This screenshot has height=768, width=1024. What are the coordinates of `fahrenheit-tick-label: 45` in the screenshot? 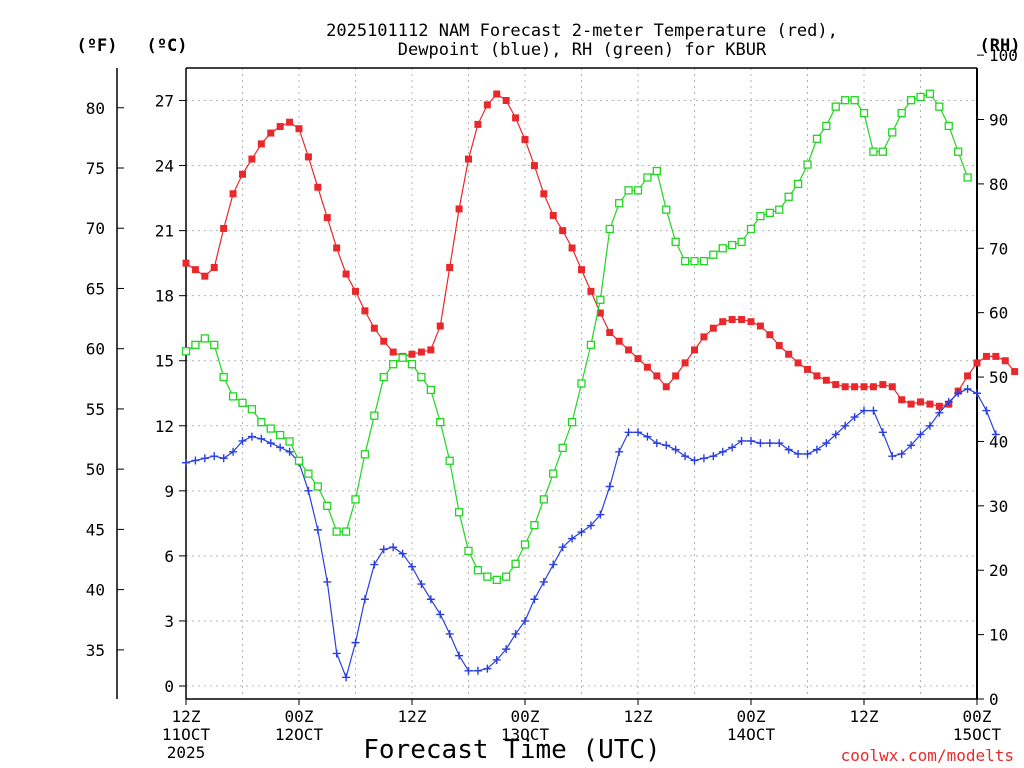 It's located at (95, 529).